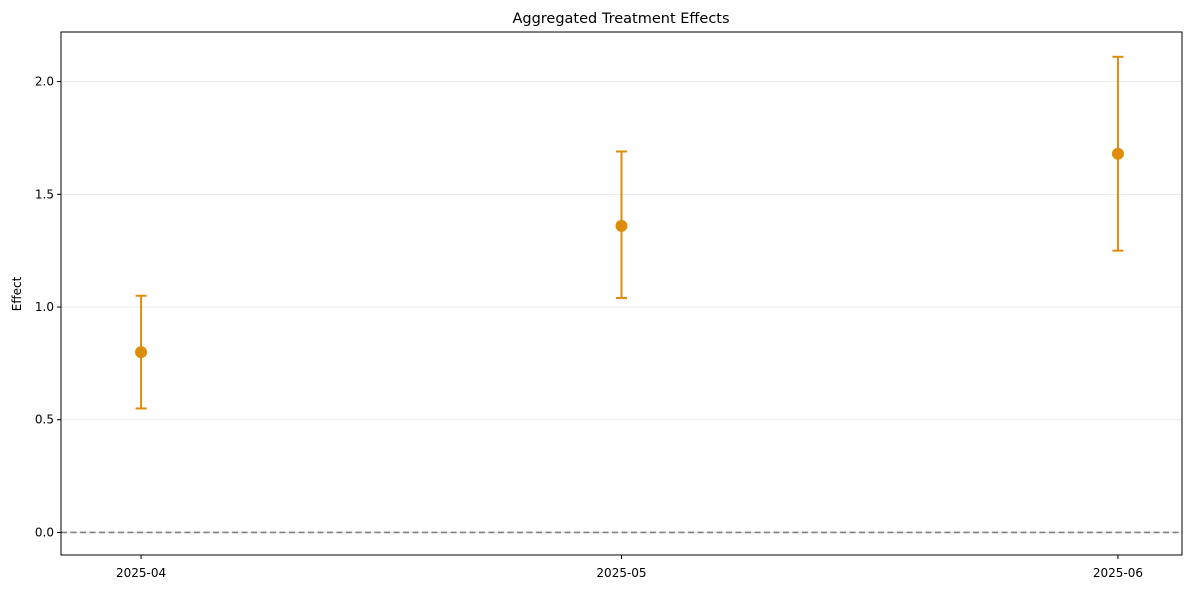  I want to click on x-tick-label: 2025-06, so click(1118, 573).